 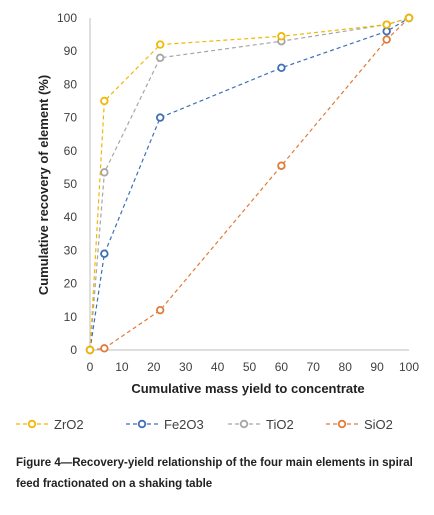 I want to click on x-tick-label: 40, so click(x=218, y=367).